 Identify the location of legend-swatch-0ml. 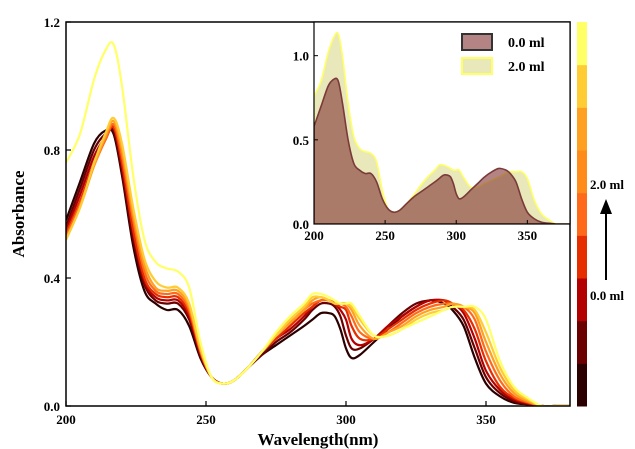
(477, 42).